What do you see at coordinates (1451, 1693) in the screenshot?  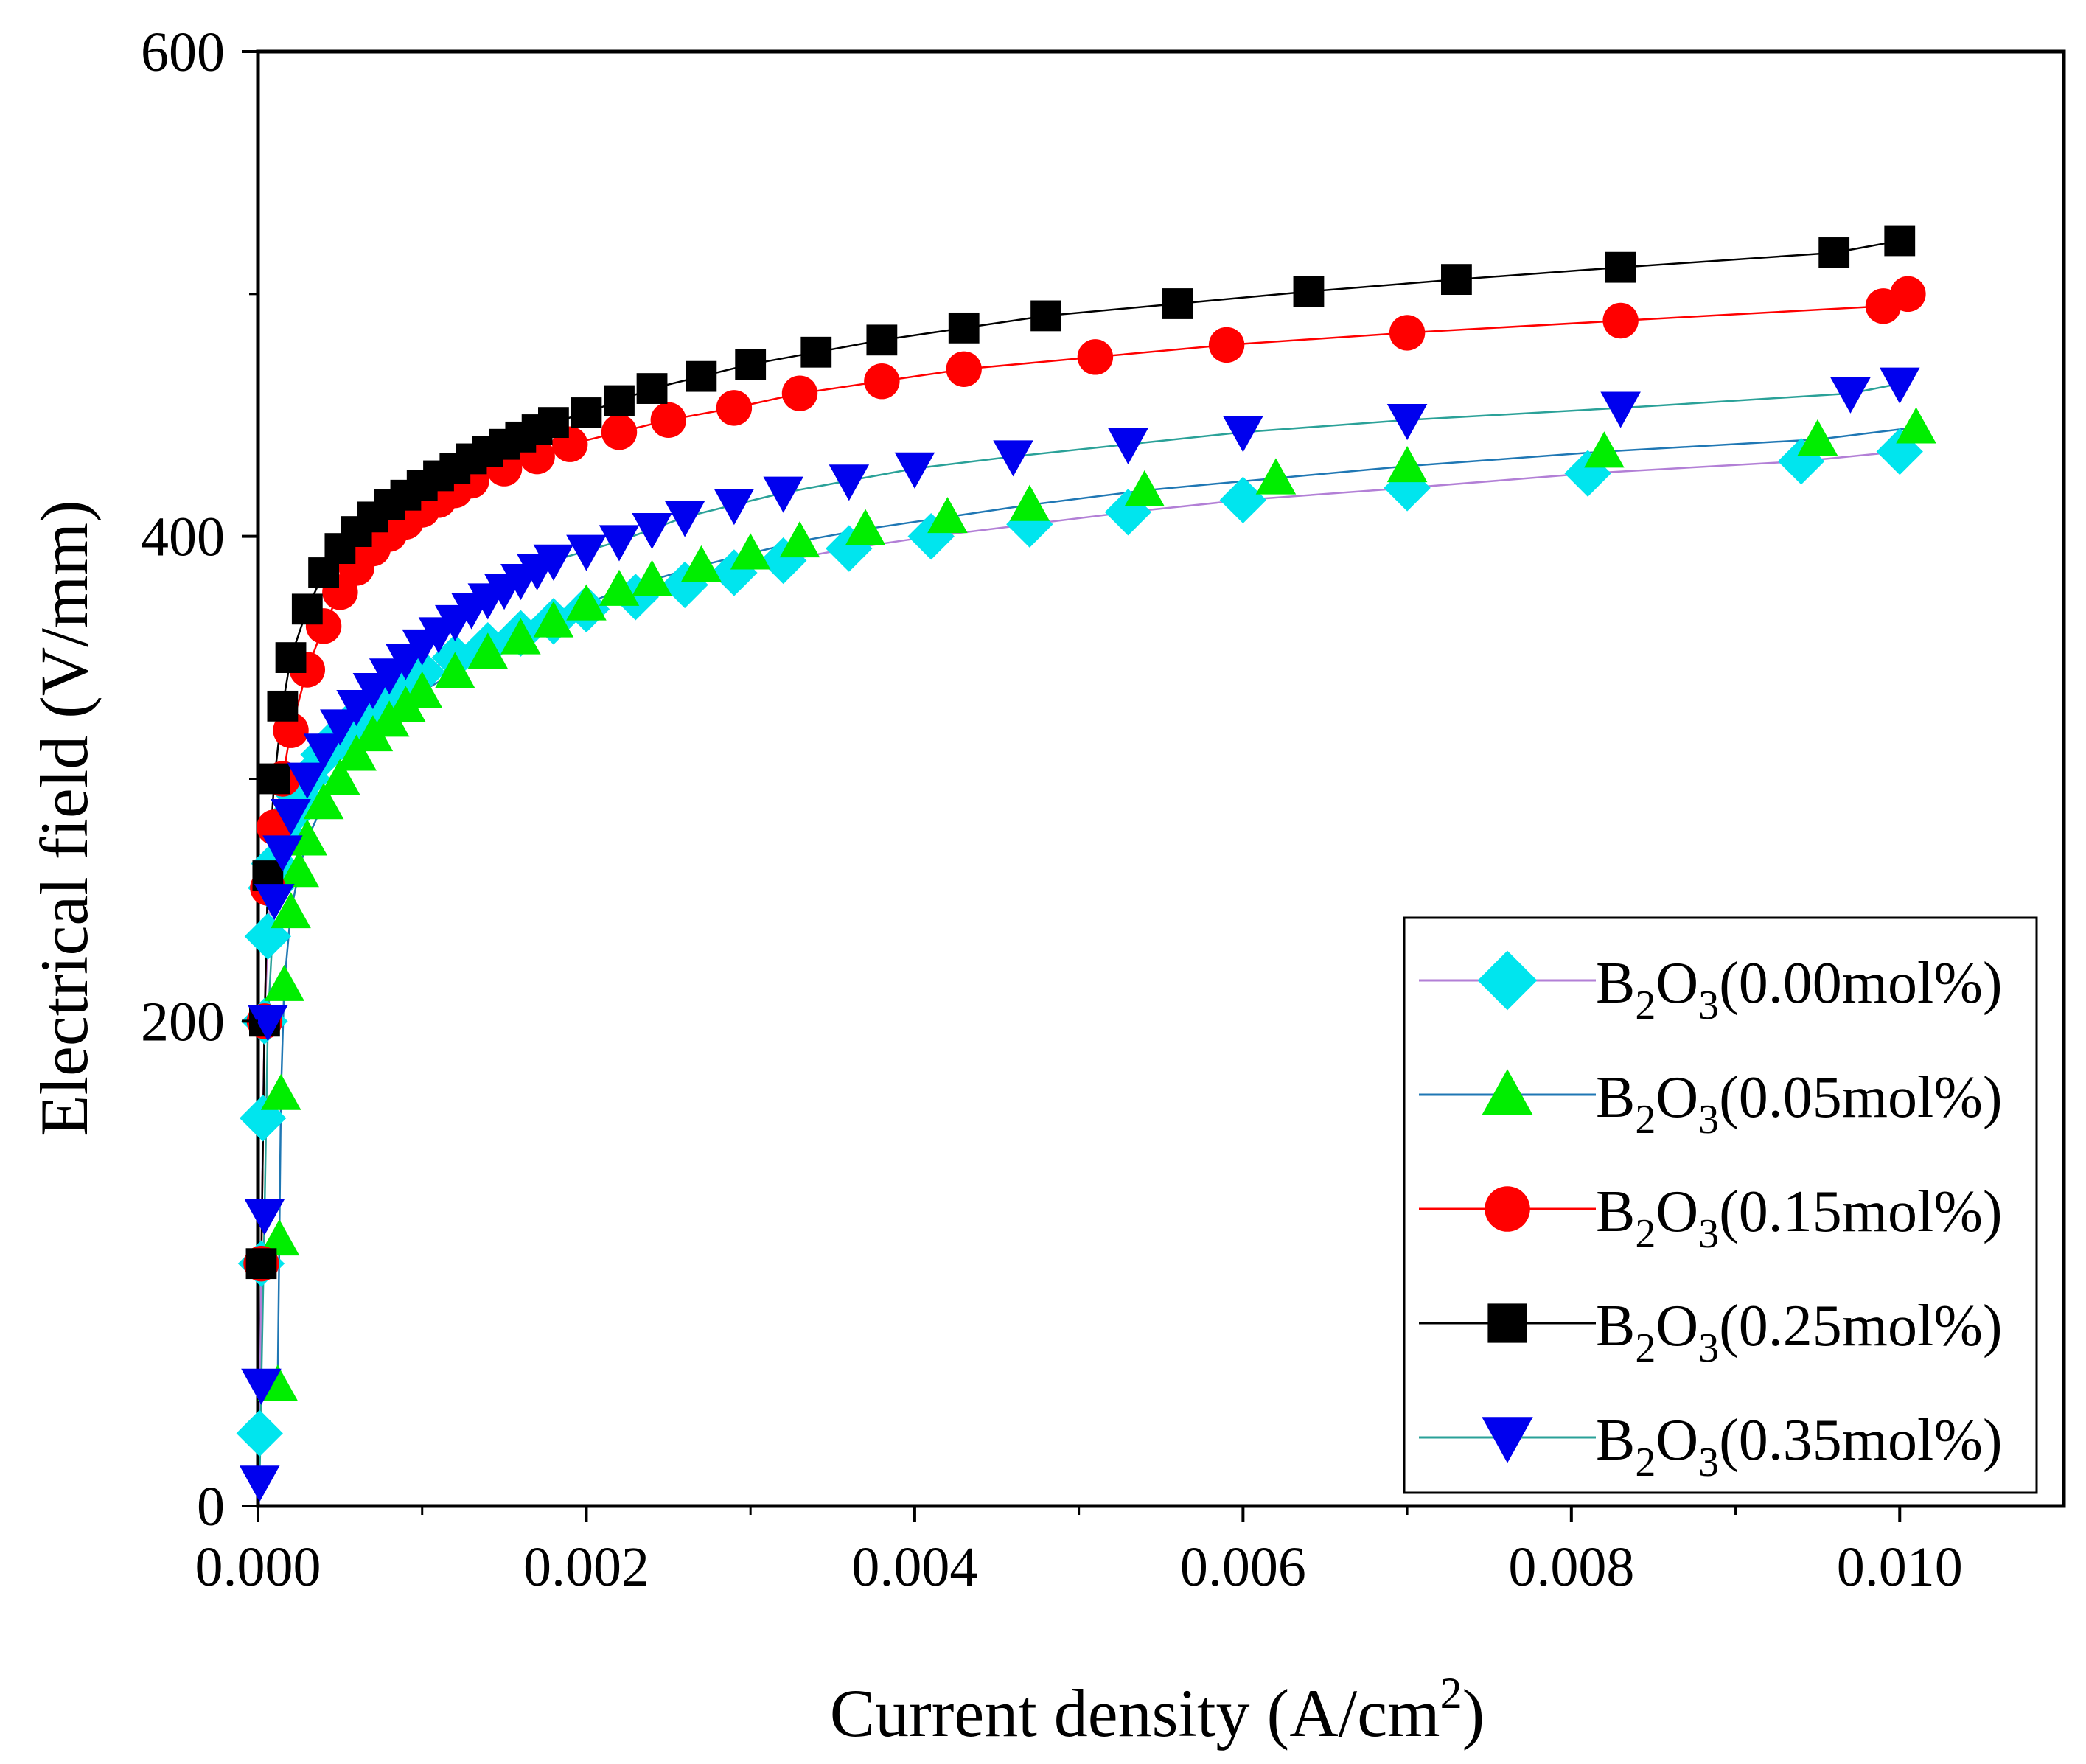 I see `x-axis-title-superscript: 2` at bounding box center [1451, 1693].